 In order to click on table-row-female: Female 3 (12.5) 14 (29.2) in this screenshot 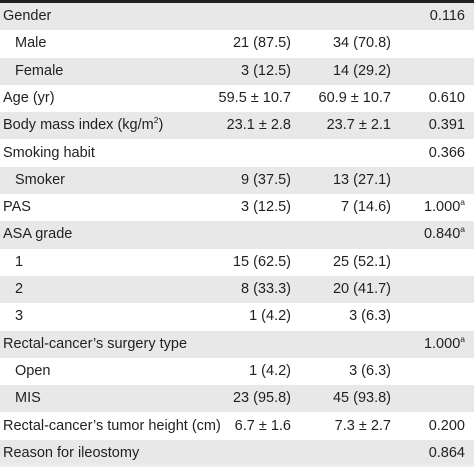, I will do `click(237, 71)`.